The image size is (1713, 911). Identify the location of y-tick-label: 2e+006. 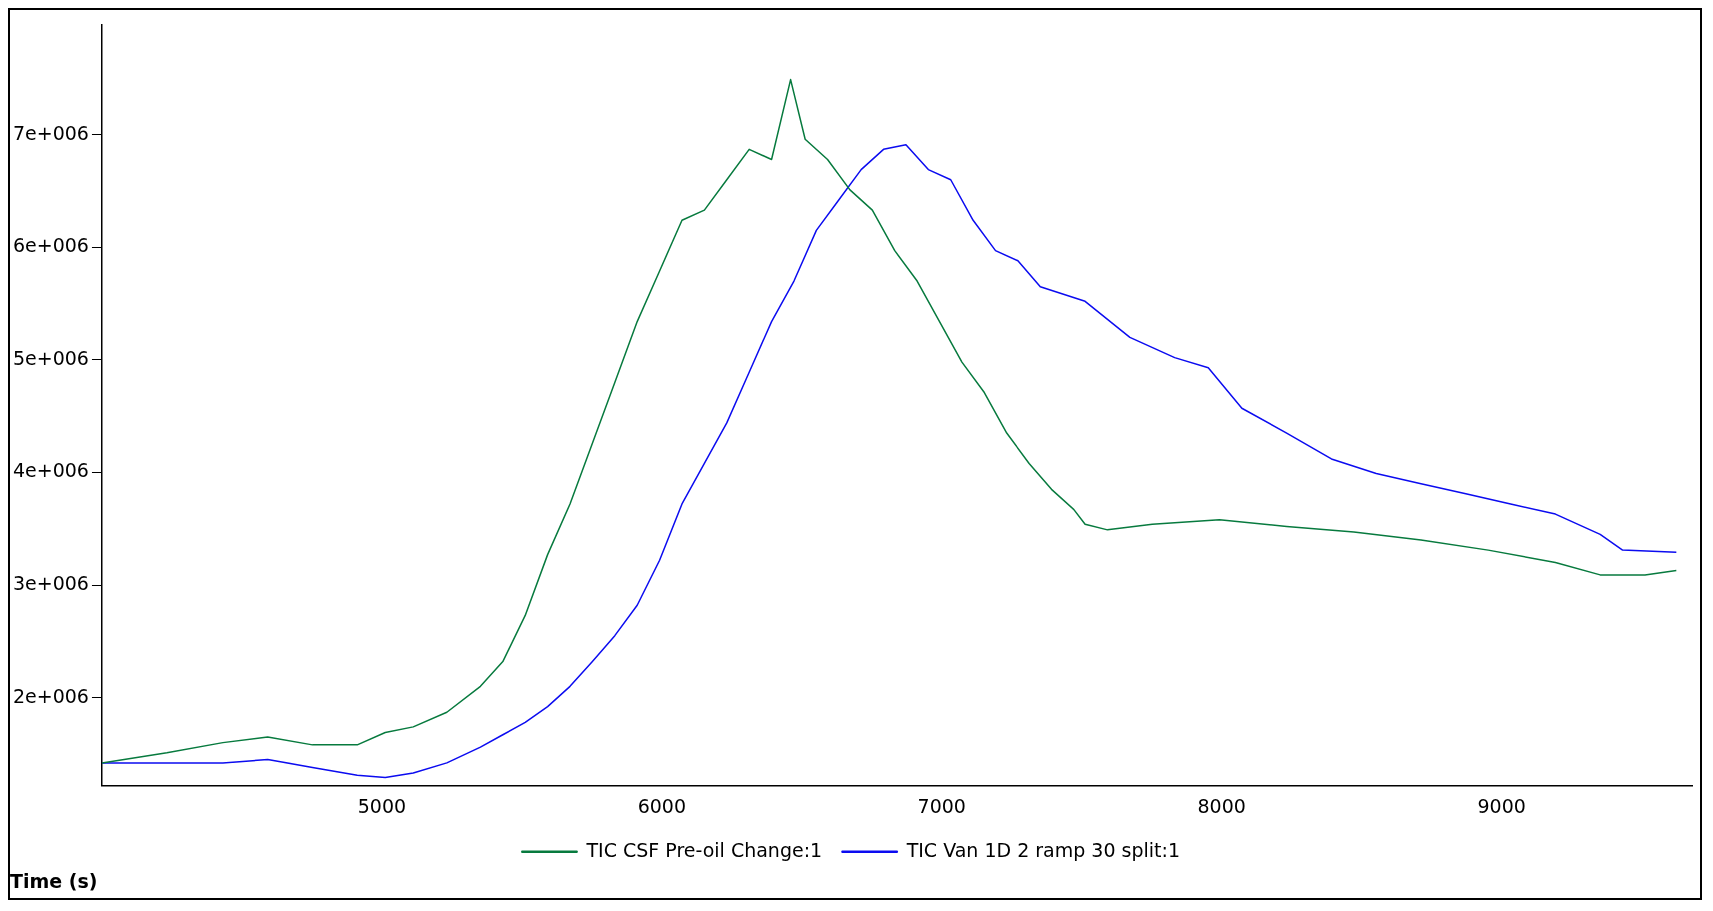
(50, 695).